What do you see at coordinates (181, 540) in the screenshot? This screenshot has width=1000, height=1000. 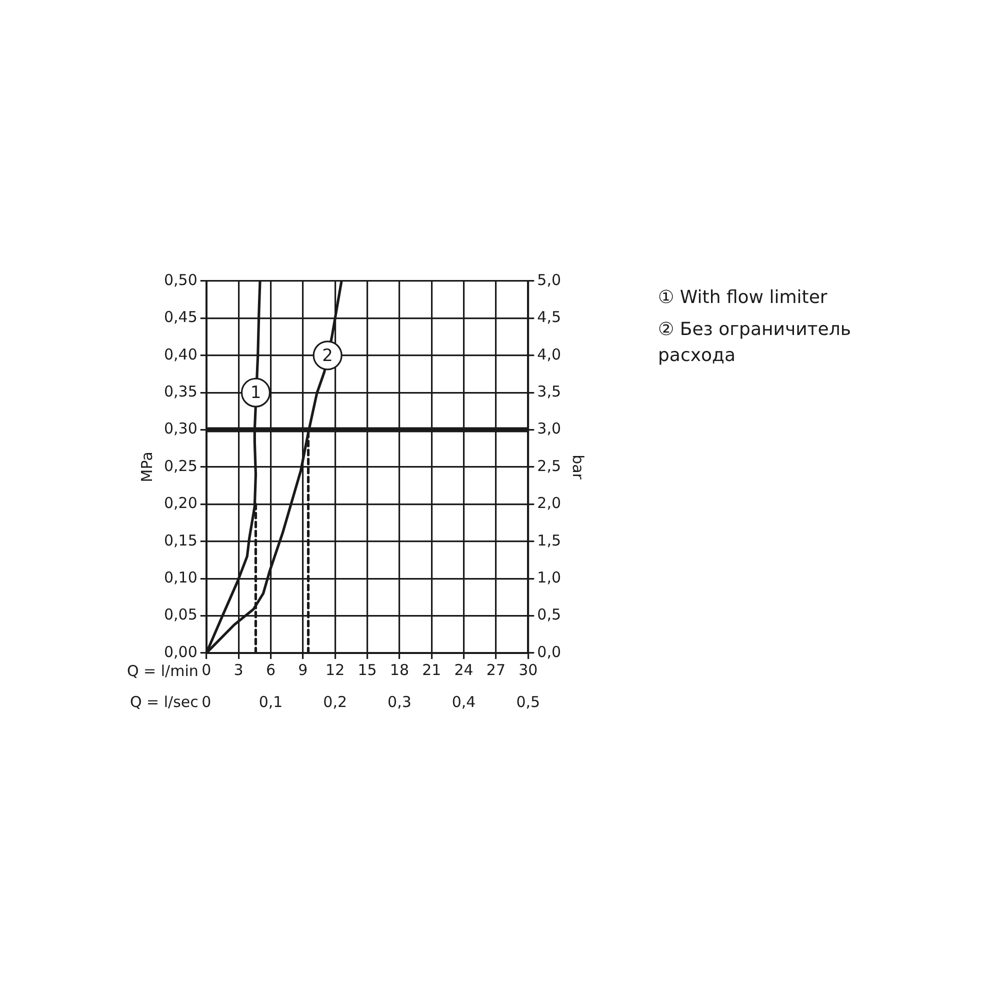 I see `y-tick-label: 0,15` at bounding box center [181, 540].